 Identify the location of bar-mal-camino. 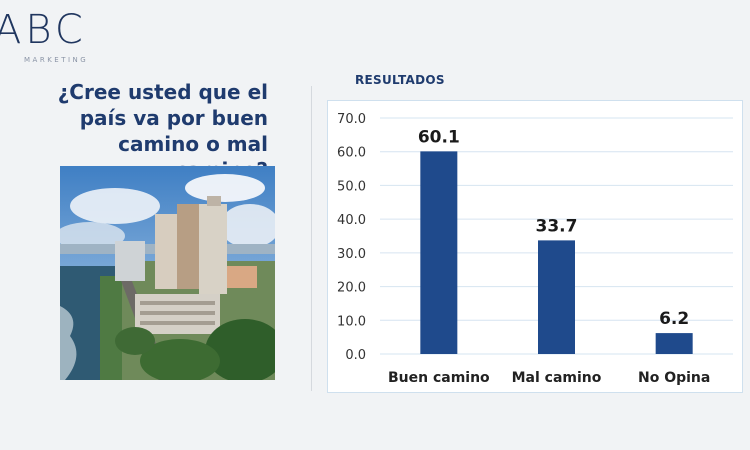
(556, 297).